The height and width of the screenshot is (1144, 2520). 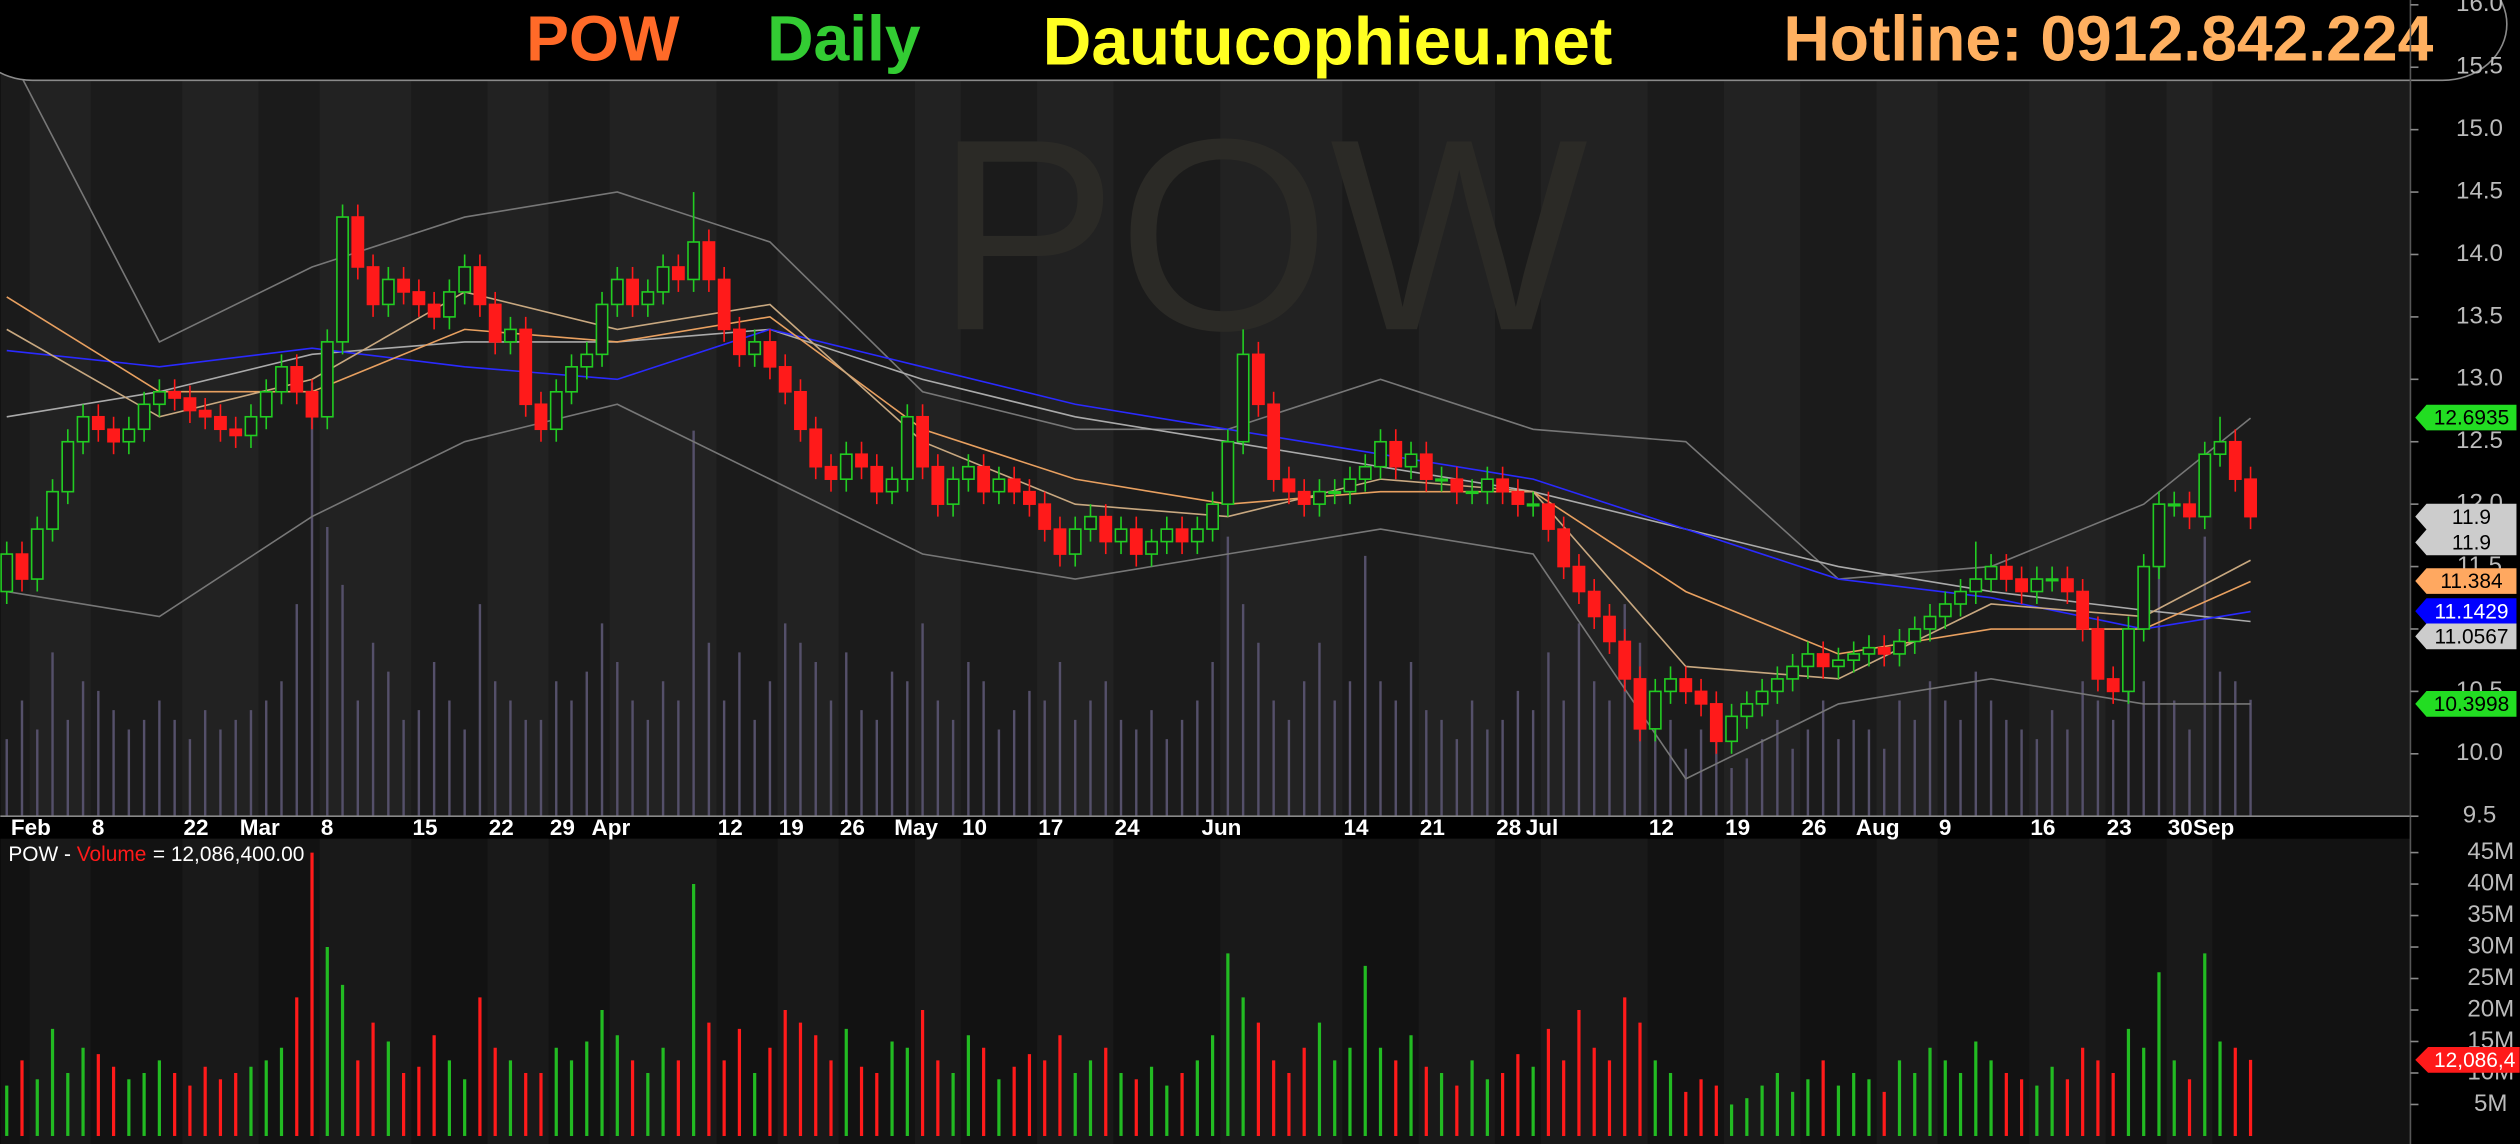 I want to click on x-tick-label: 12, so click(x=1661, y=827).